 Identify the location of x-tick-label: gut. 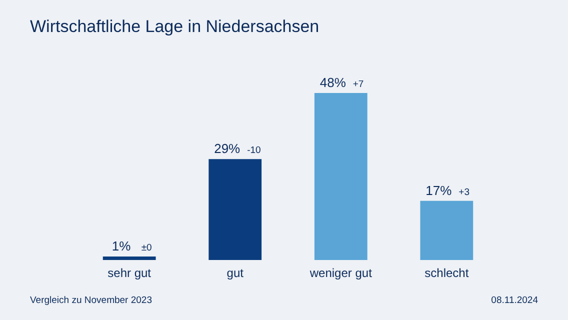
(235, 273).